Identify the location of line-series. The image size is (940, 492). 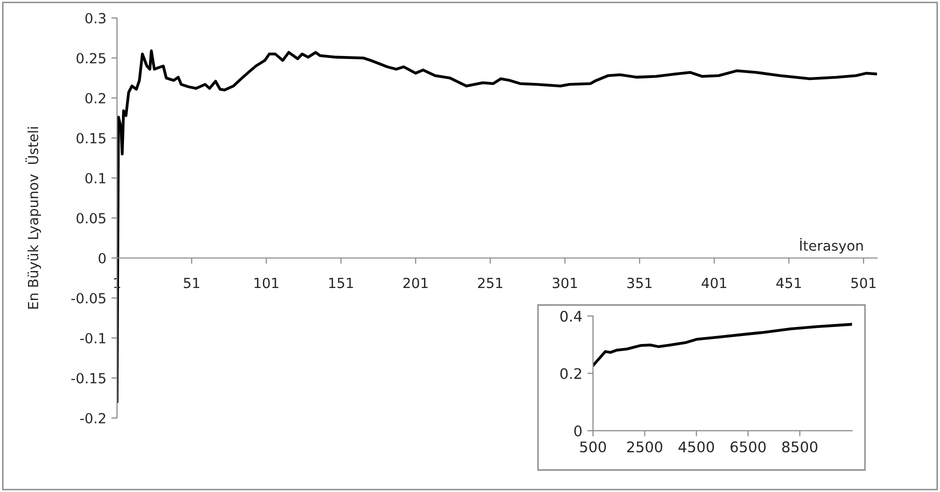
(722, 344).